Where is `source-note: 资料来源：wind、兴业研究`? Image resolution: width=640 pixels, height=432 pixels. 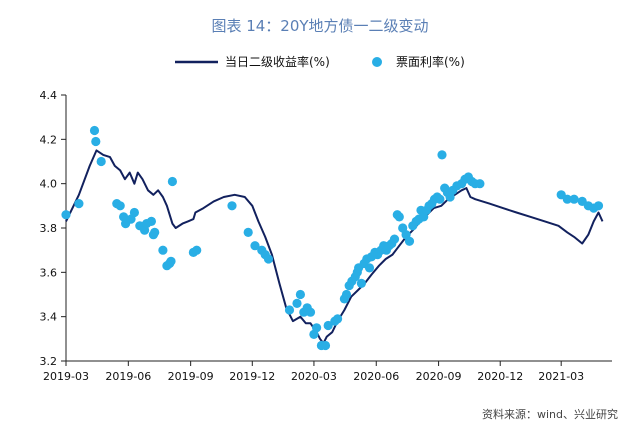 source-note: 资料来源：wind、兴业研究 is located at coordinates (550, 414).